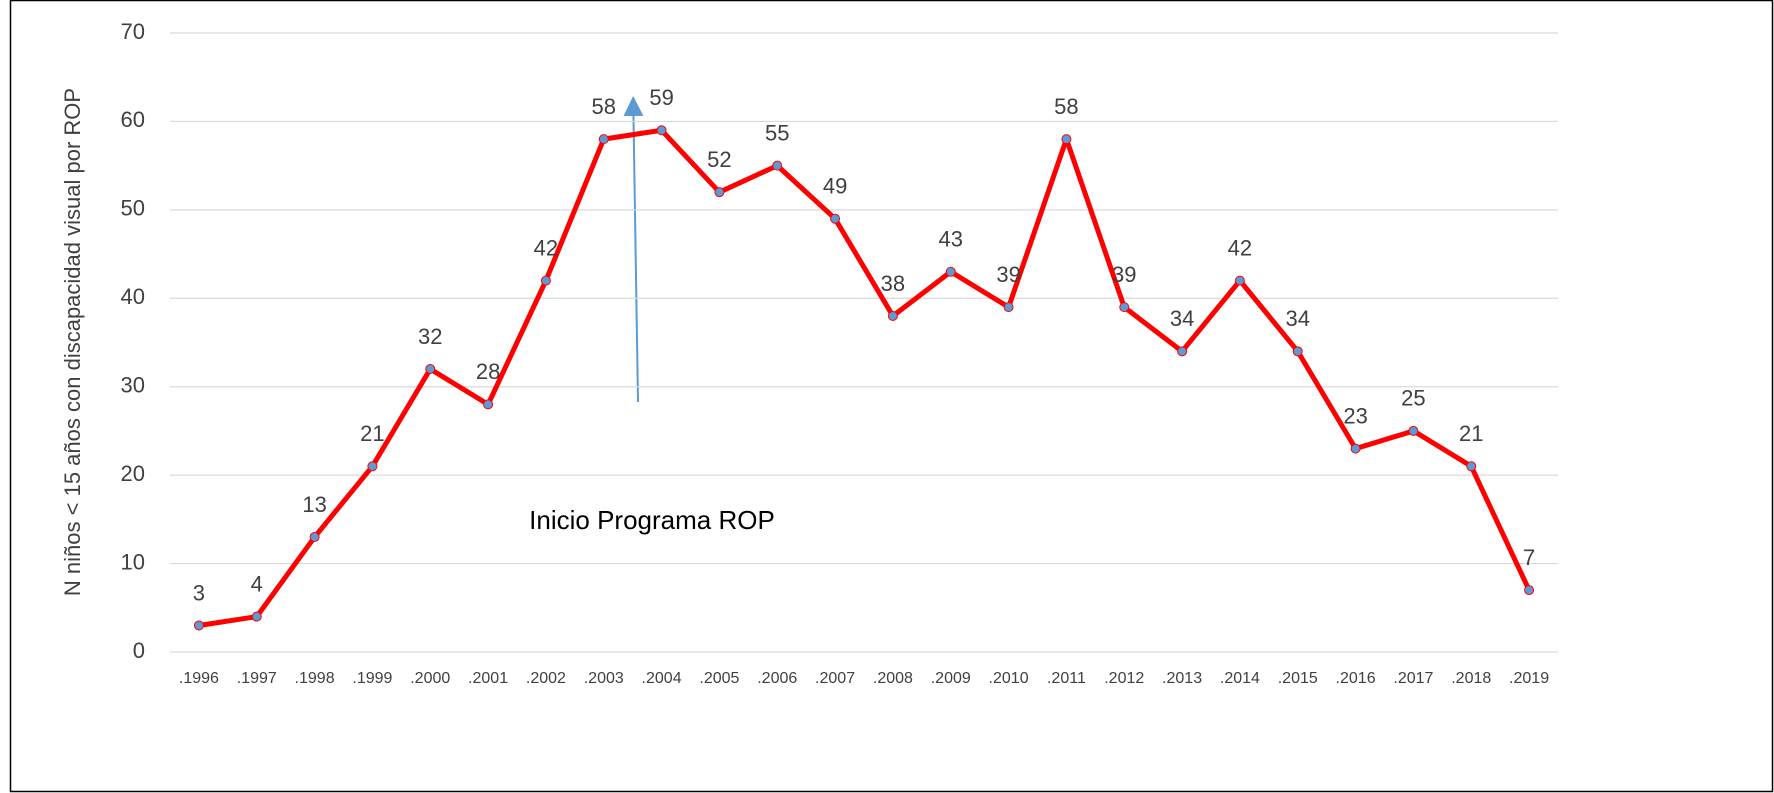 The image size is (1774, 793). I want to click on data-label: 43, so click(951, 239).